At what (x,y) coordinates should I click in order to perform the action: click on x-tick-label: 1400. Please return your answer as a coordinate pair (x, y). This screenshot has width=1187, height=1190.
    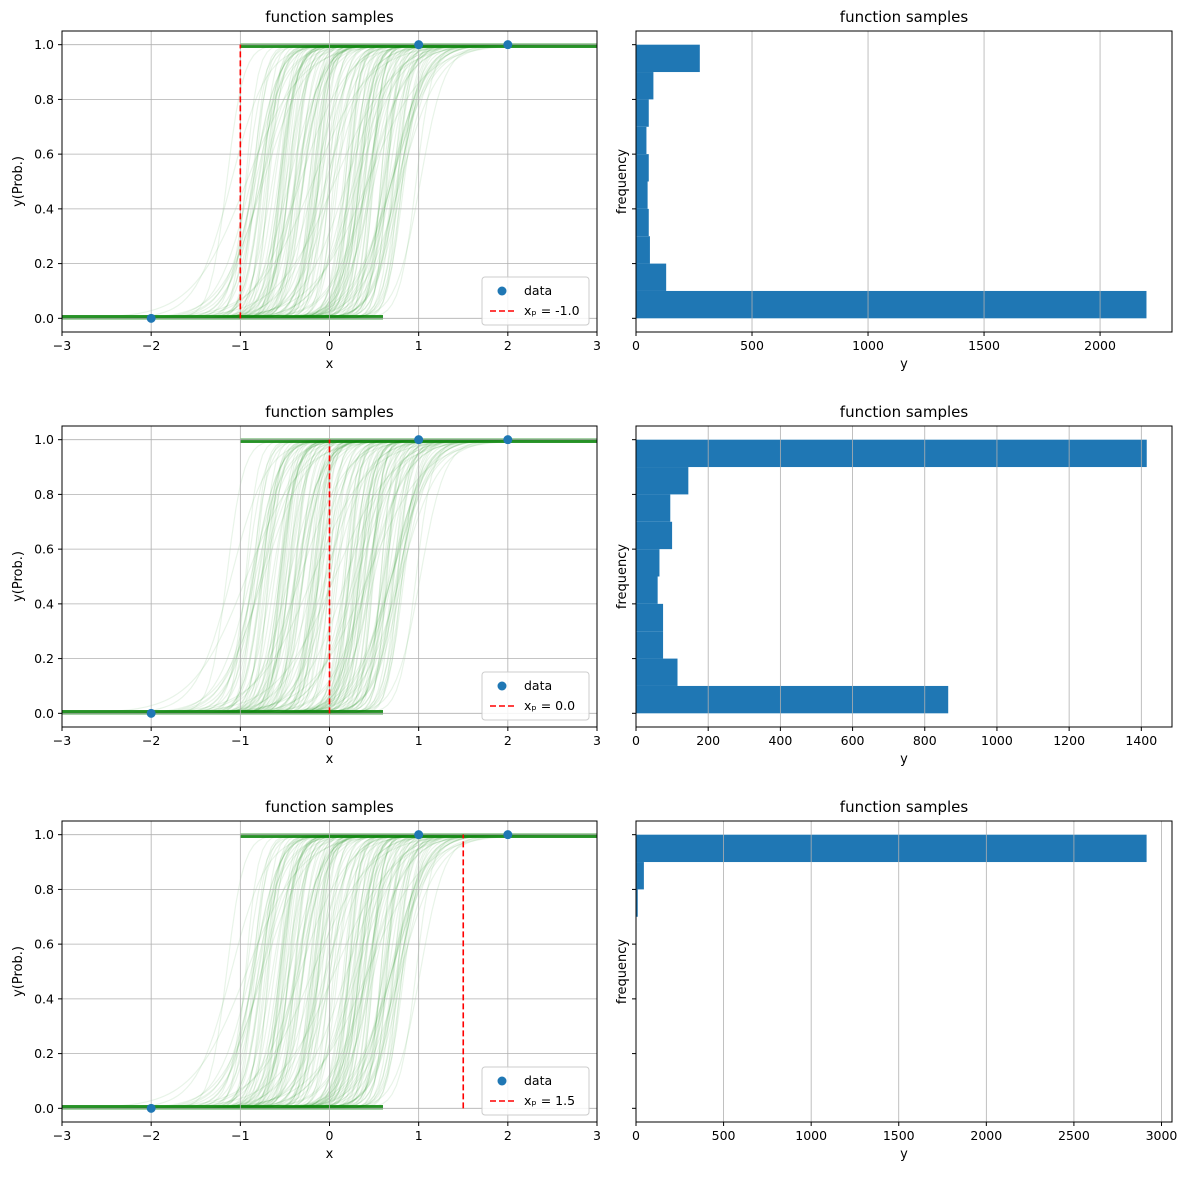
    Looking at the image, I should click on (1141, 740).